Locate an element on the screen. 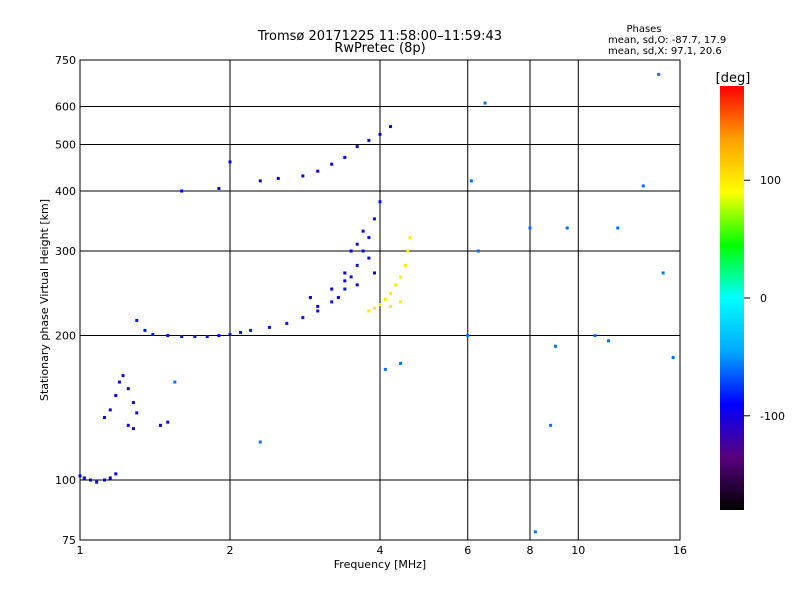 This screenshot has height=600, width=800. x-tick-label: 10 is located at coordinates (578, 550).